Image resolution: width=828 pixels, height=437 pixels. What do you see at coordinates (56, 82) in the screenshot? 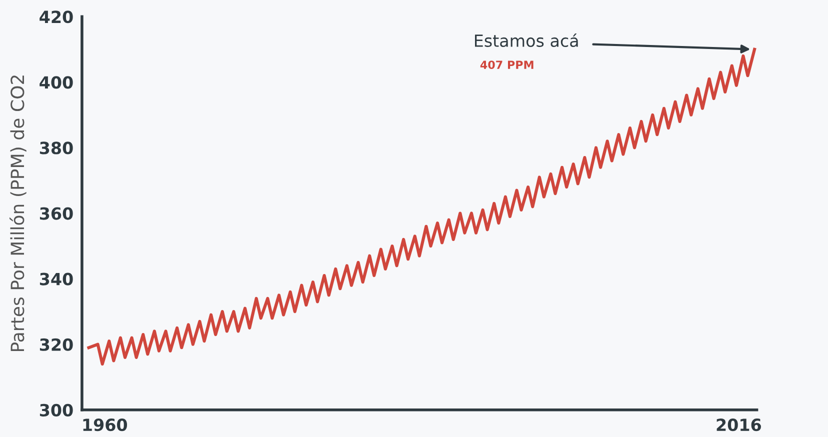
I see `y-tick-label: 400` at bounding box center [56, 82].